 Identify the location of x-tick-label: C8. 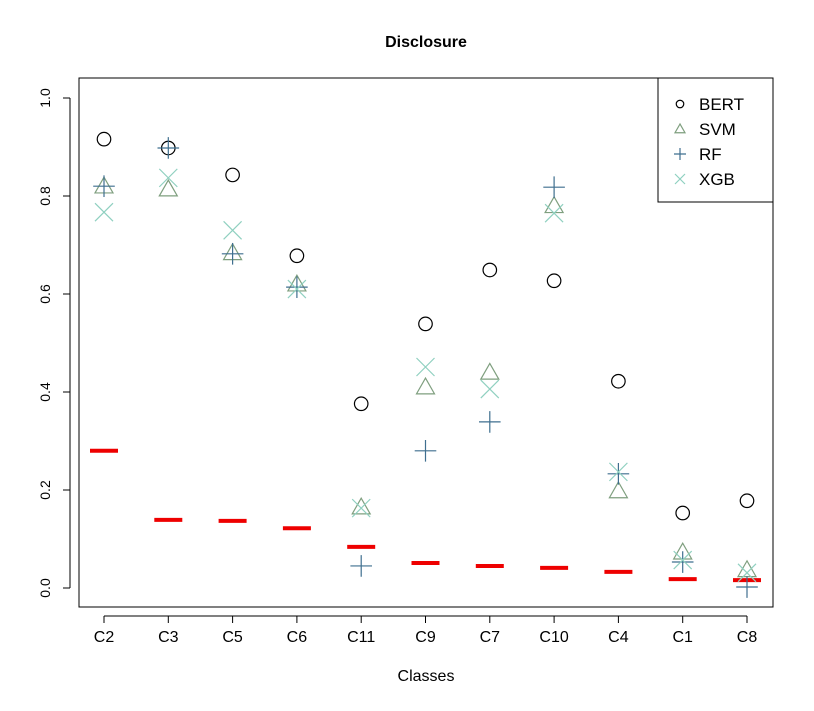
(747, 637).